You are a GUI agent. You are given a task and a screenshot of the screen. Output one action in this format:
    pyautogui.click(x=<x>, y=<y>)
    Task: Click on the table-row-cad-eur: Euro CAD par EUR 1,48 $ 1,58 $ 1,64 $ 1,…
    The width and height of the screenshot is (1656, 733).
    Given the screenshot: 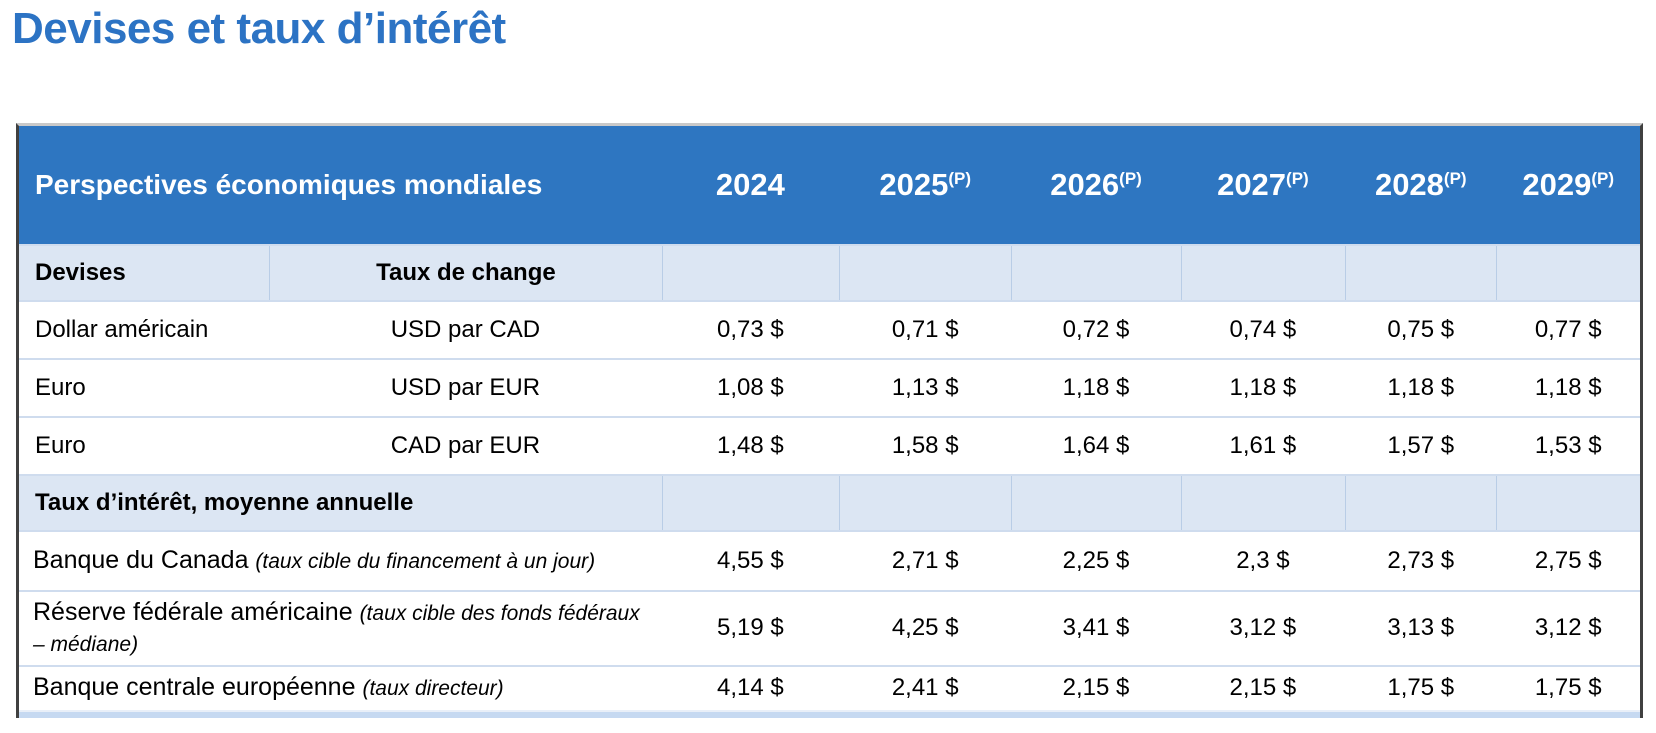 What is the action you would take?
    pyautogui.click(x=829, y=445)
    